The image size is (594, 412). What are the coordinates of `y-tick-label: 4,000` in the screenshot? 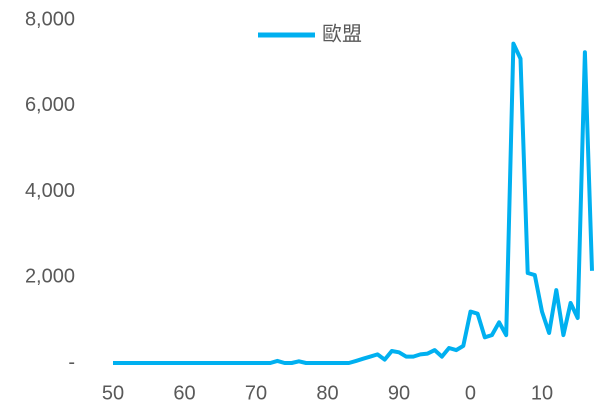 It's located at (50, 191).